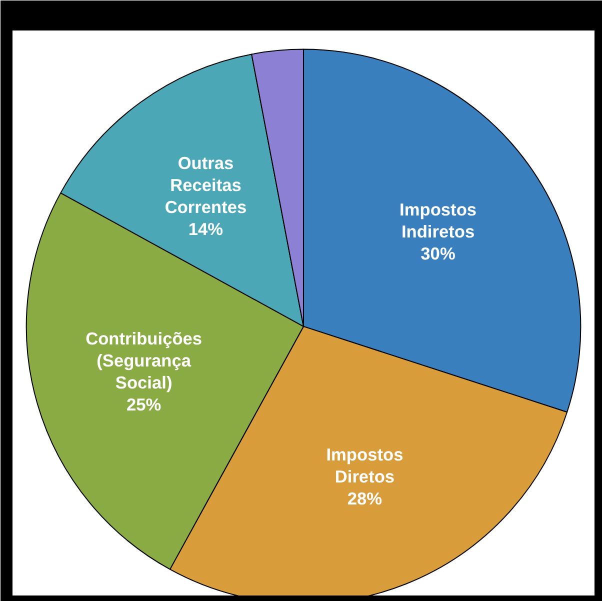 The width and height of the screenshot is (602, 601). Describe the element at coordinates (438, 254) in the screenshot. I see `data-label: 30%` at that location.